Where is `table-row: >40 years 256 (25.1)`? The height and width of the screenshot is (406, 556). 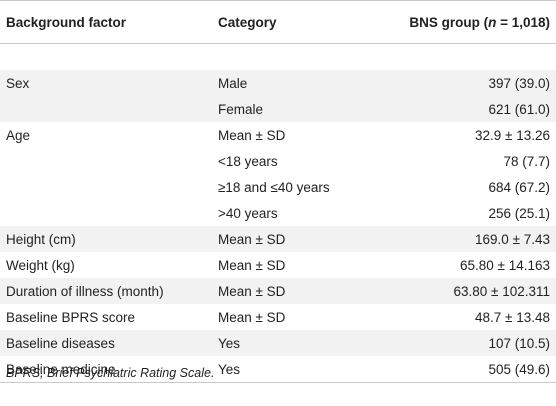 table-row: >40 years 256 (25.1) is located at coordinates (278, 213).